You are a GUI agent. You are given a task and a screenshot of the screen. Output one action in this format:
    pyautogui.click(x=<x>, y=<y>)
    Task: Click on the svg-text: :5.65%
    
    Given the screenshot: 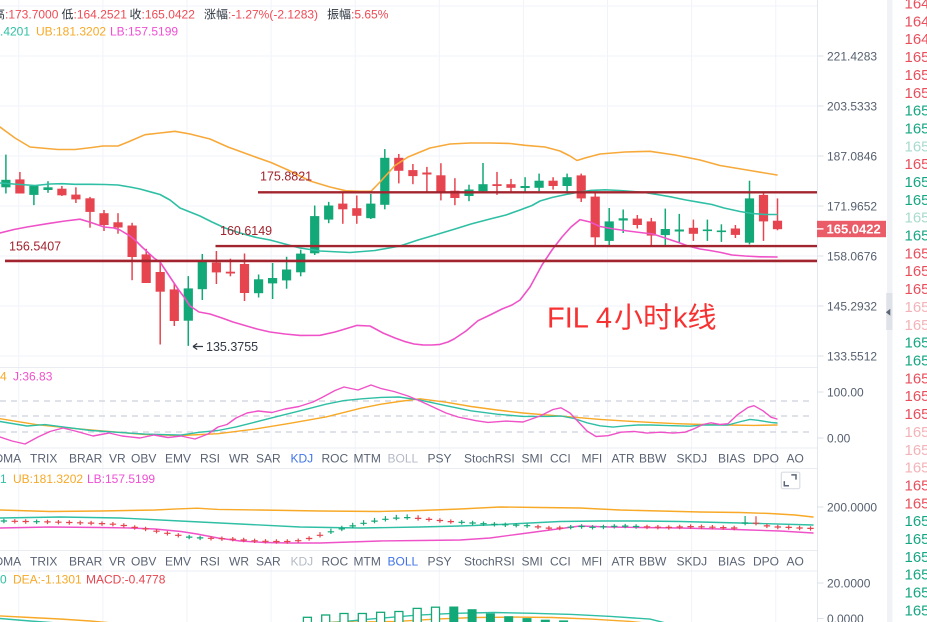 What is the action you would take?
    pyautogui.click(x=370, y=15)
    